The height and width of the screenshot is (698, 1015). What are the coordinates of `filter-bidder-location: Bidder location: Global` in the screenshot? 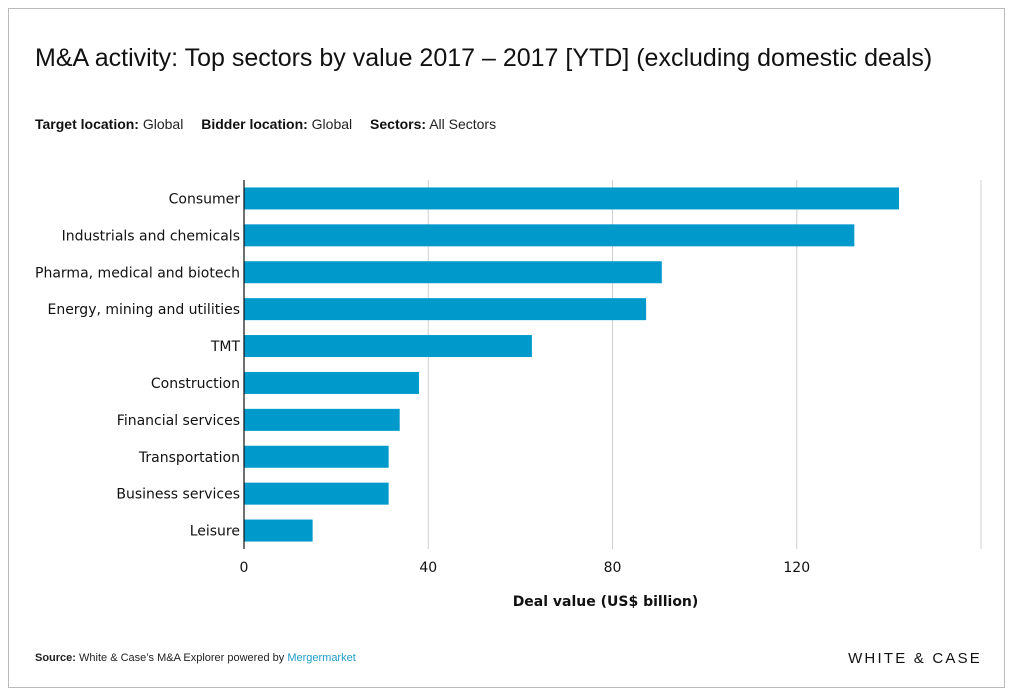 It's located at (276, 124).